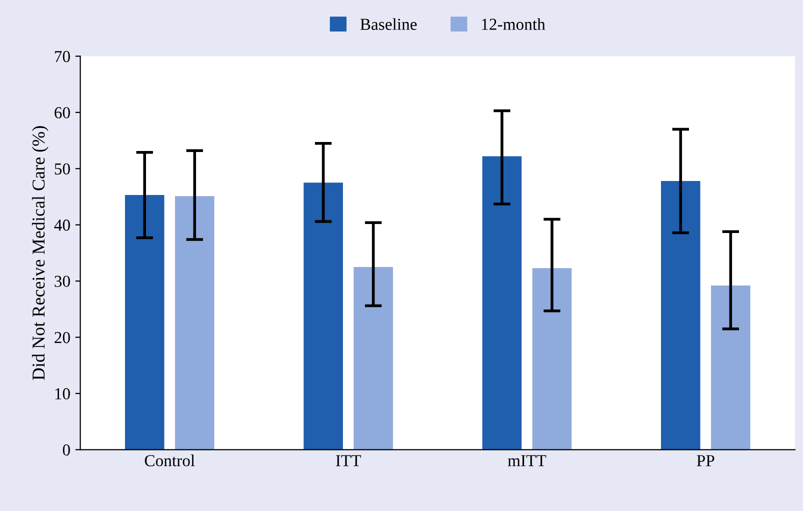 This screenshot has height=511, width=803. I want to click on legend-label: 12-month, so click(514, 24).